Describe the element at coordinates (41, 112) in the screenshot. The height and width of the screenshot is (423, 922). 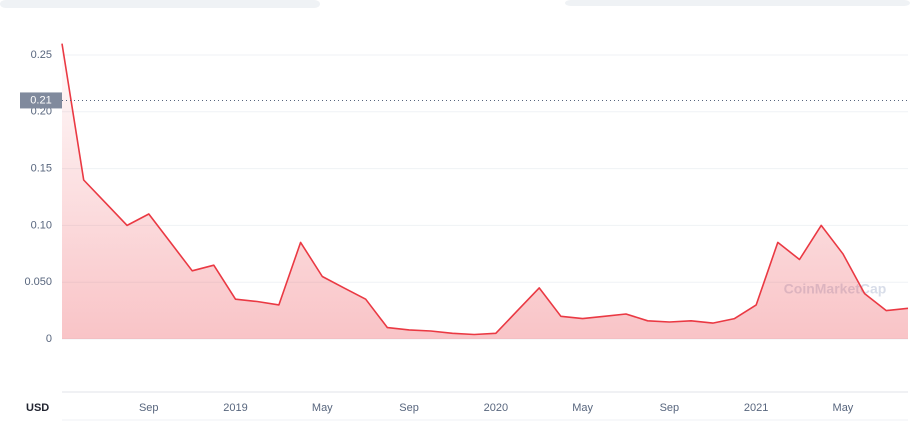
I see `y-tick-label: 0.20` at that location.